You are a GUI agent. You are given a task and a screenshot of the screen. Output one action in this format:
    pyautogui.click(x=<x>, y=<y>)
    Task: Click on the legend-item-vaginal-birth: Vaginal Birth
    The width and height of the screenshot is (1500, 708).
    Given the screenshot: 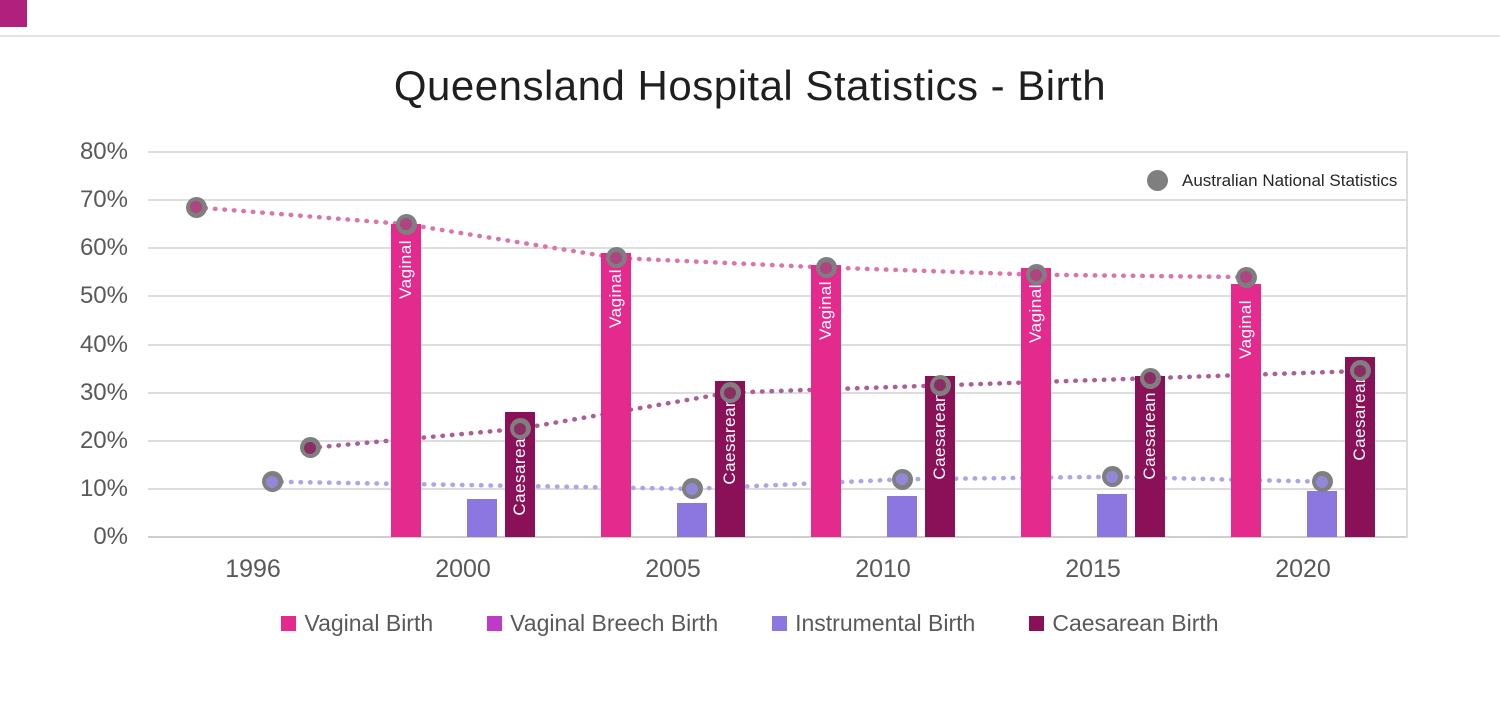 What is the action you would take?
    pyautogui.click(x=357, y=623)
    